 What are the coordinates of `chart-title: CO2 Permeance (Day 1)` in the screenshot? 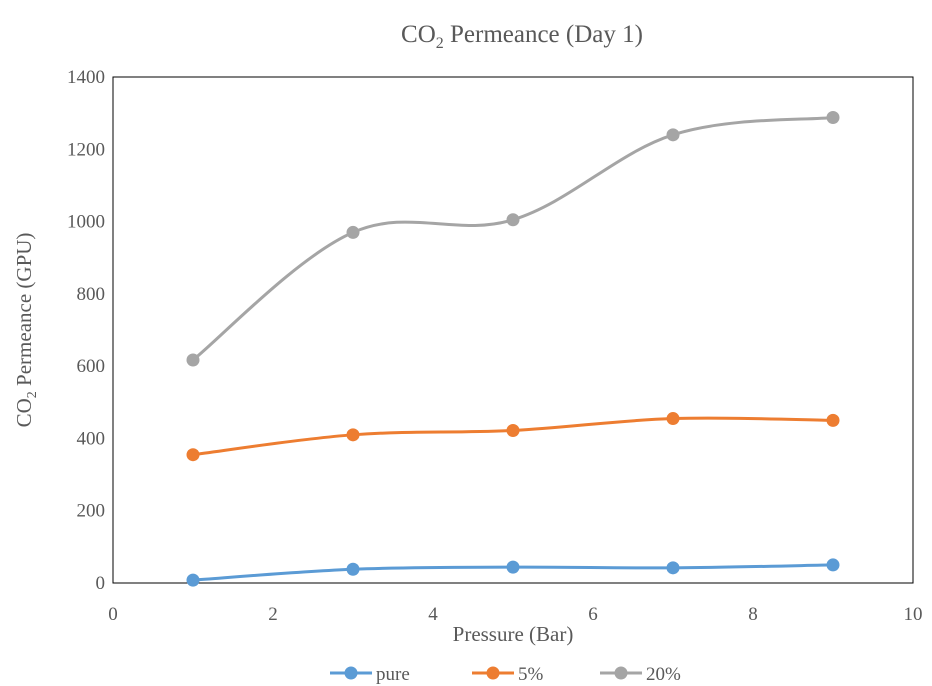 It's located at (522, 36).